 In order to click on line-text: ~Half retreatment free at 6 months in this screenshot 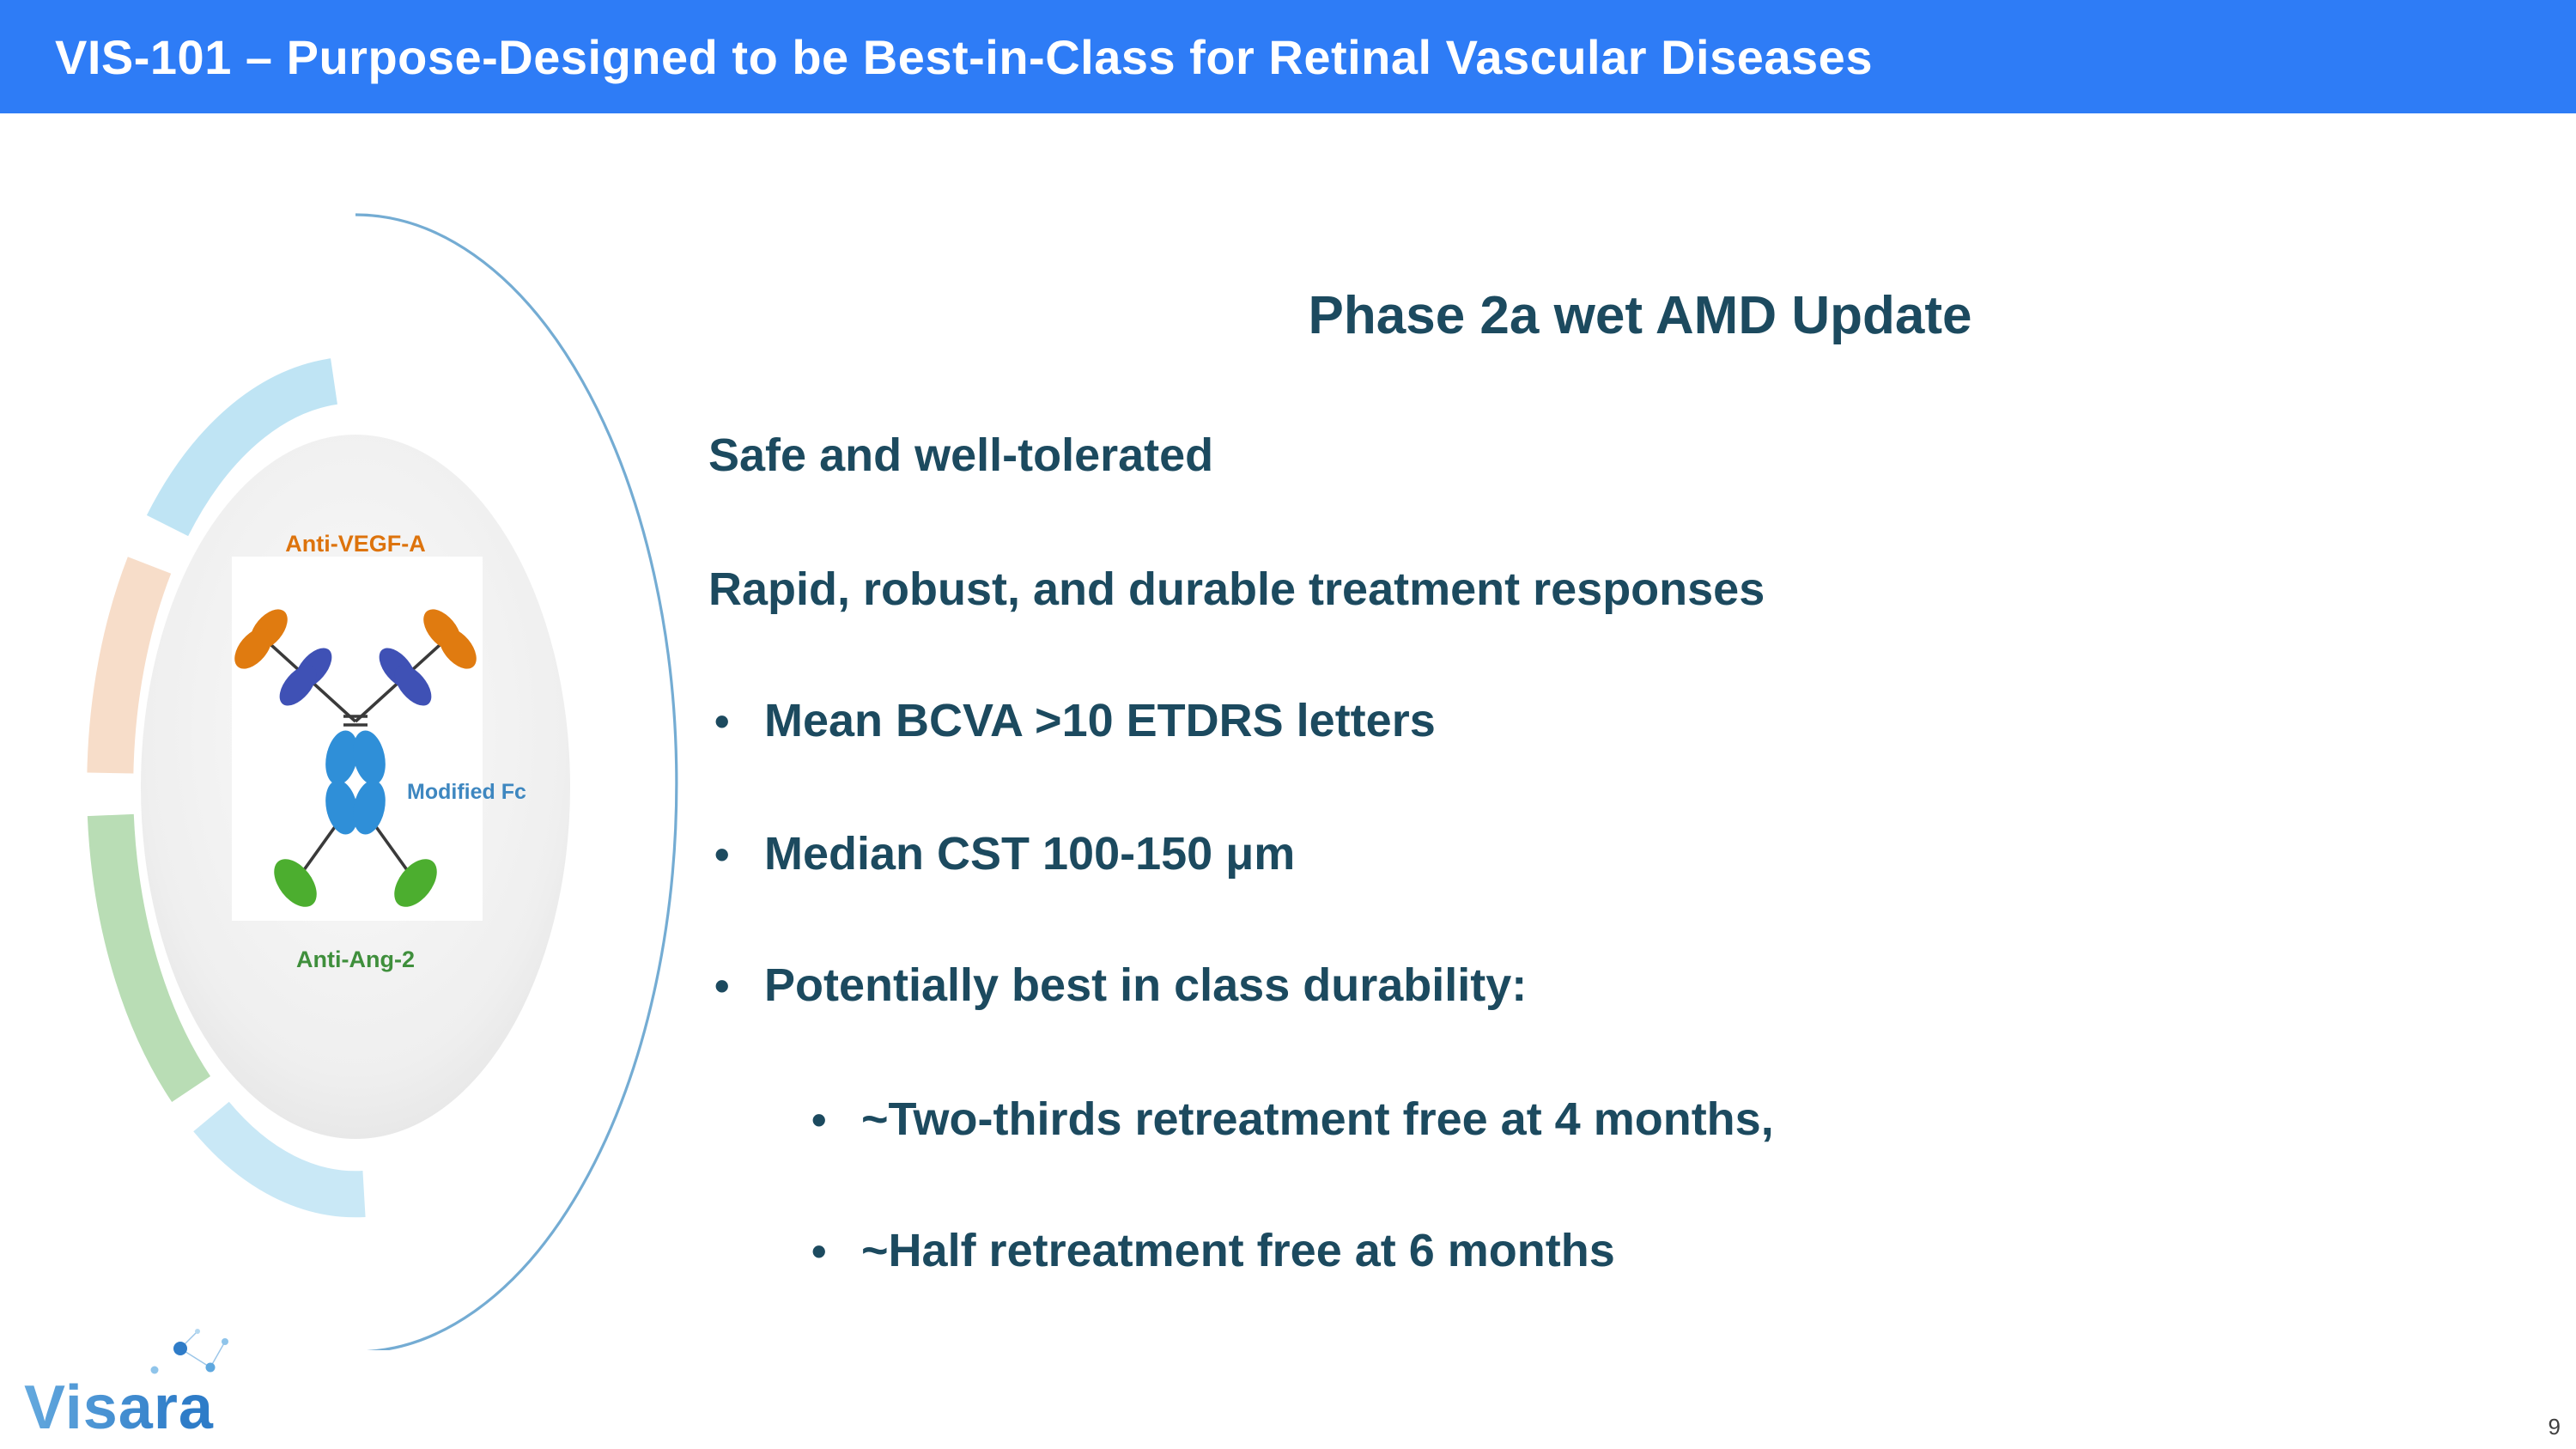, I will do `click(1238, 1250)`.